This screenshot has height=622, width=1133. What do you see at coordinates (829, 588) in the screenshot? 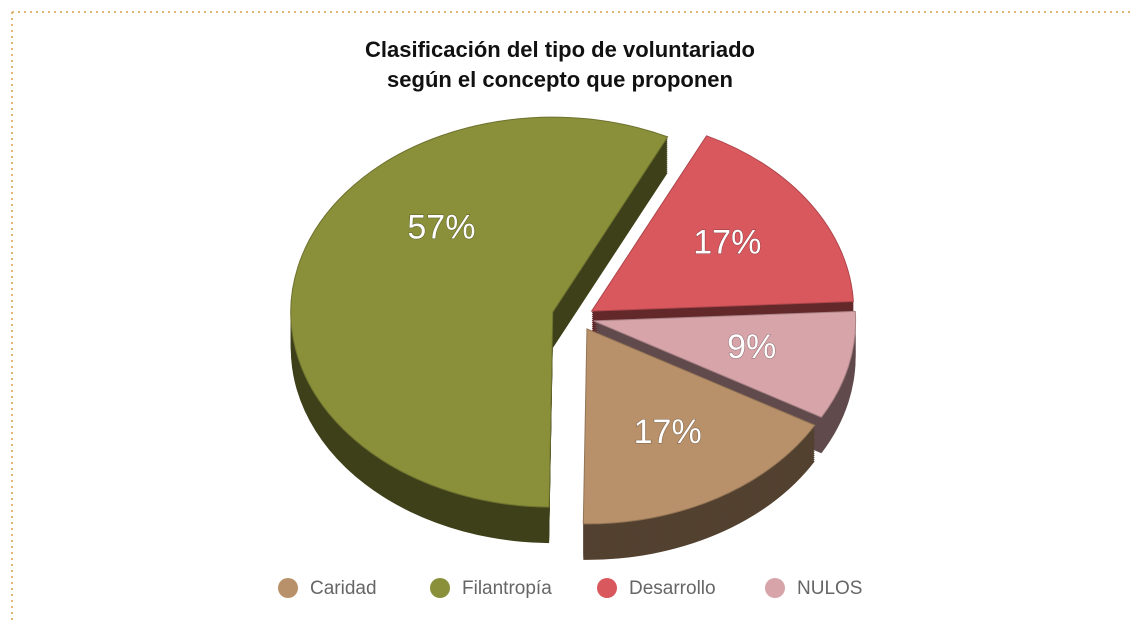
I see `legend-label: NULOS` at bounding box center [829, 588].